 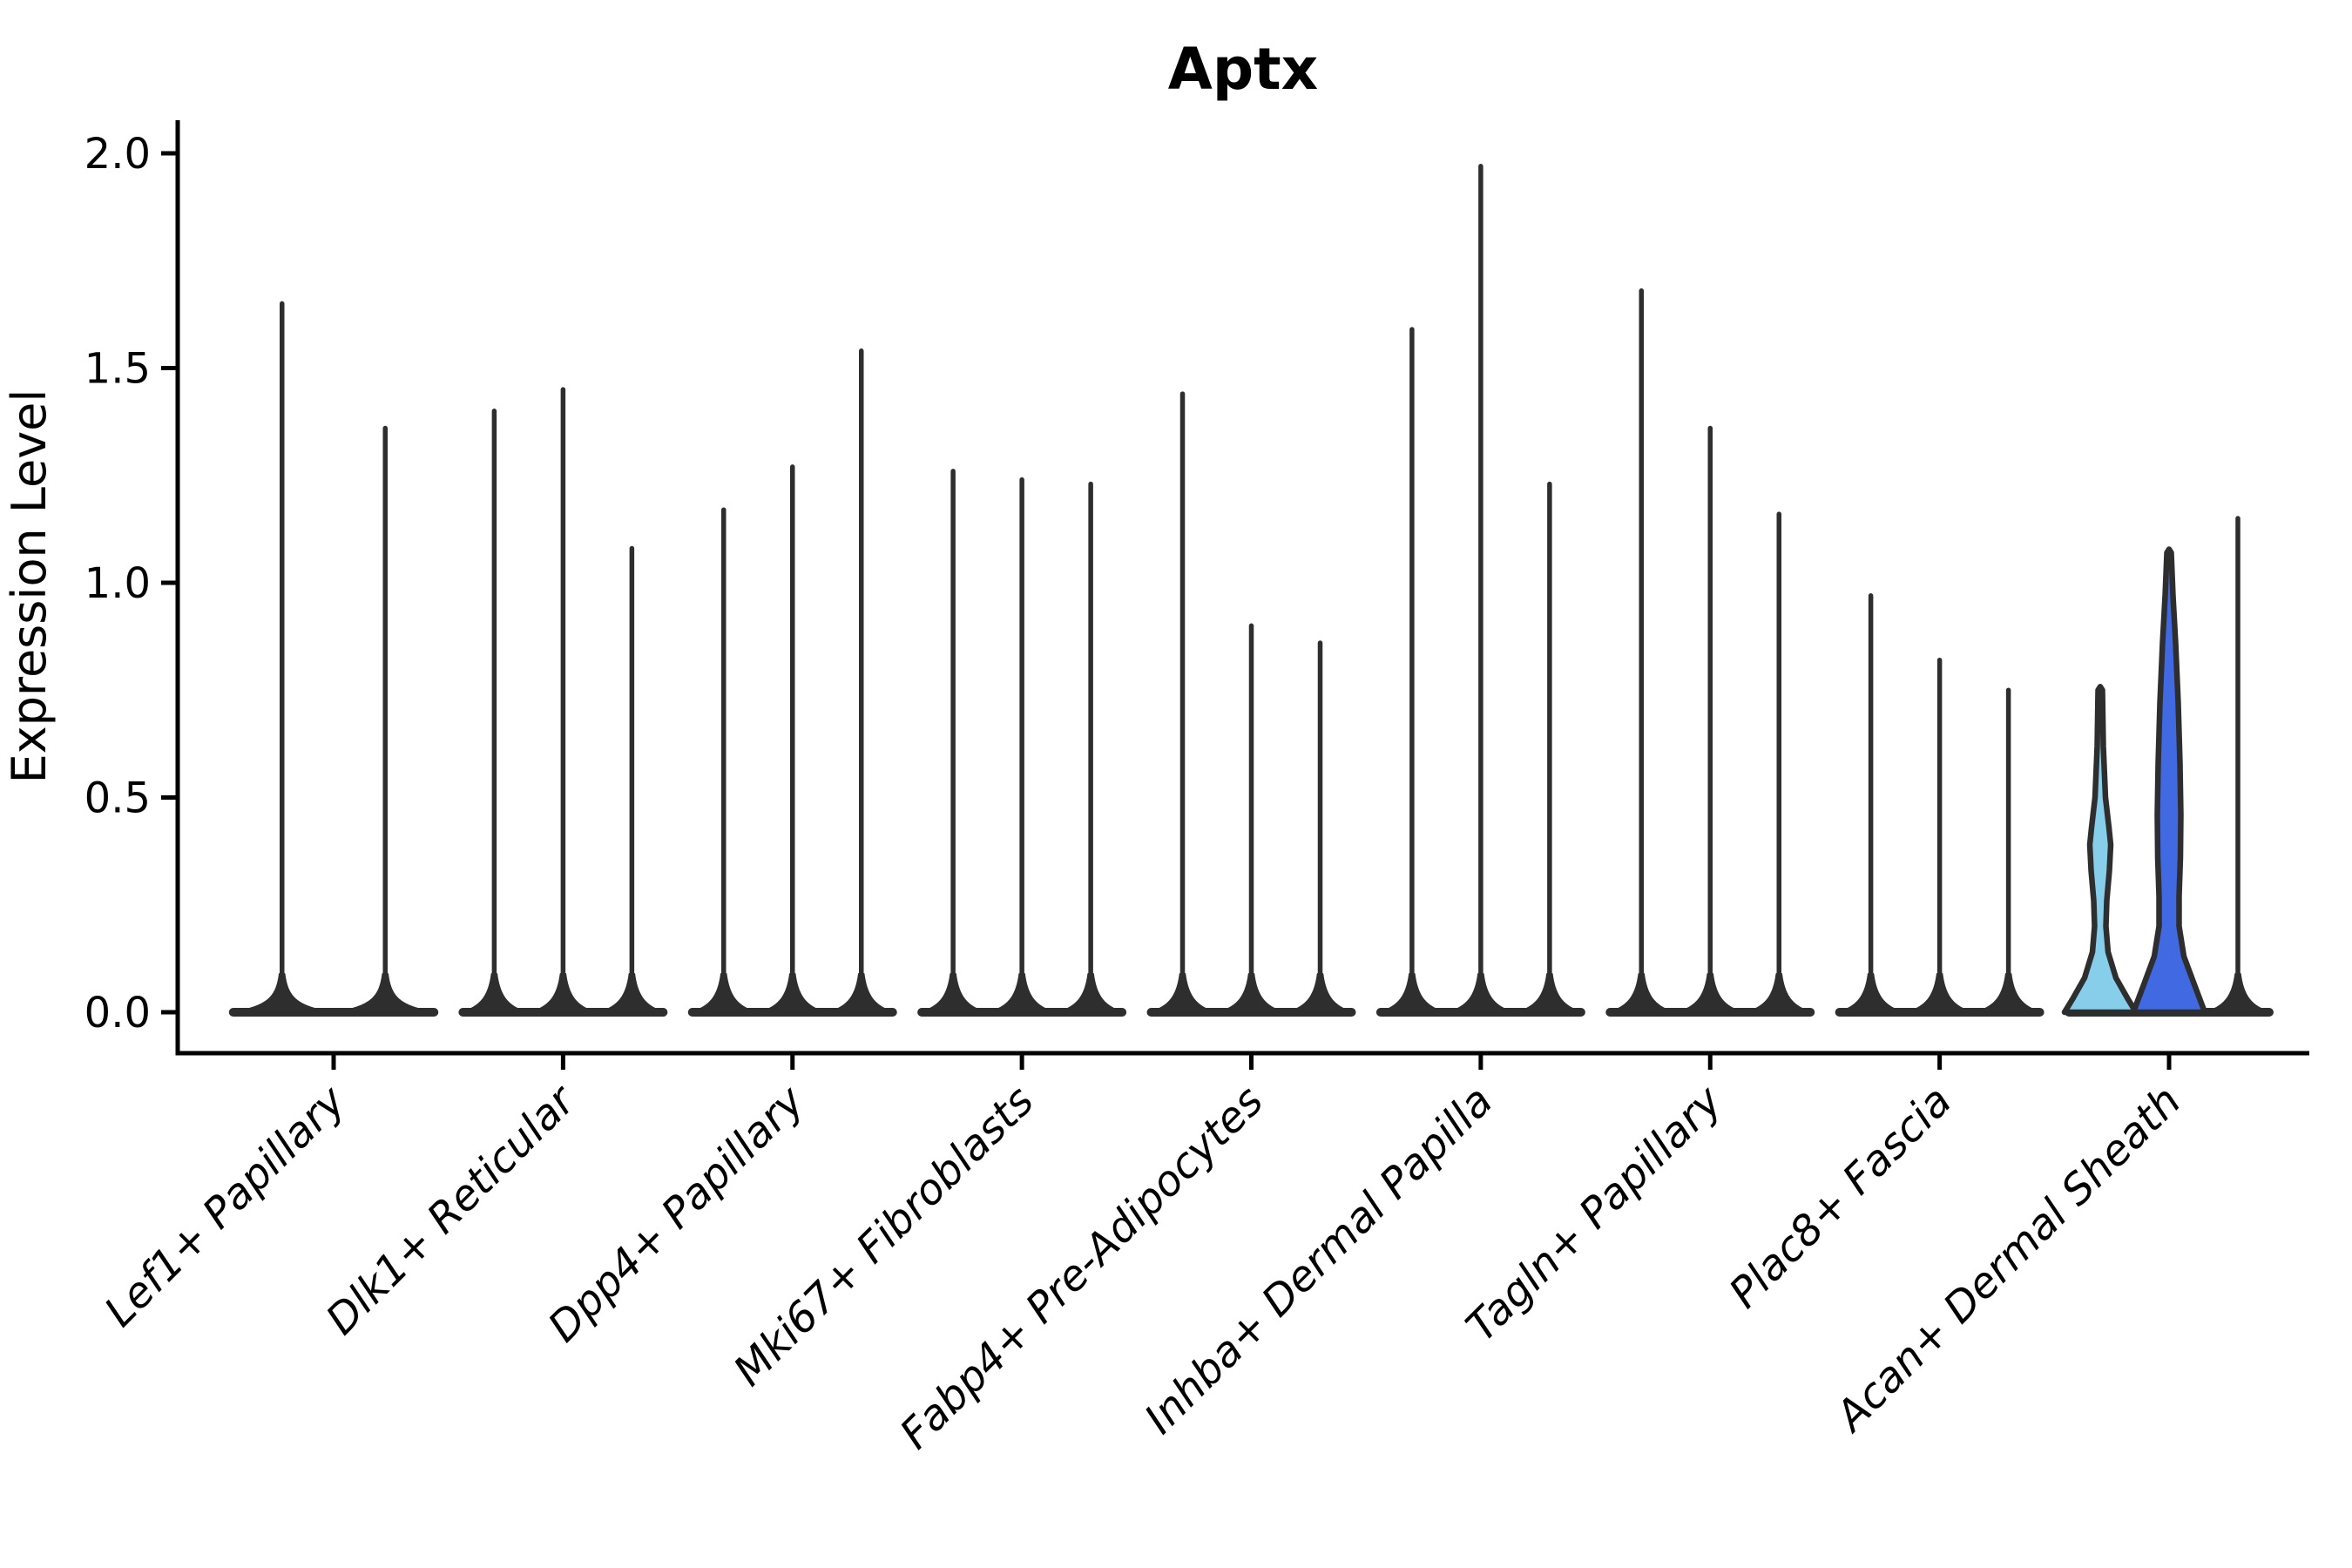 I want to click on y-tick-label: 1.0, so click(x=118, y=583).